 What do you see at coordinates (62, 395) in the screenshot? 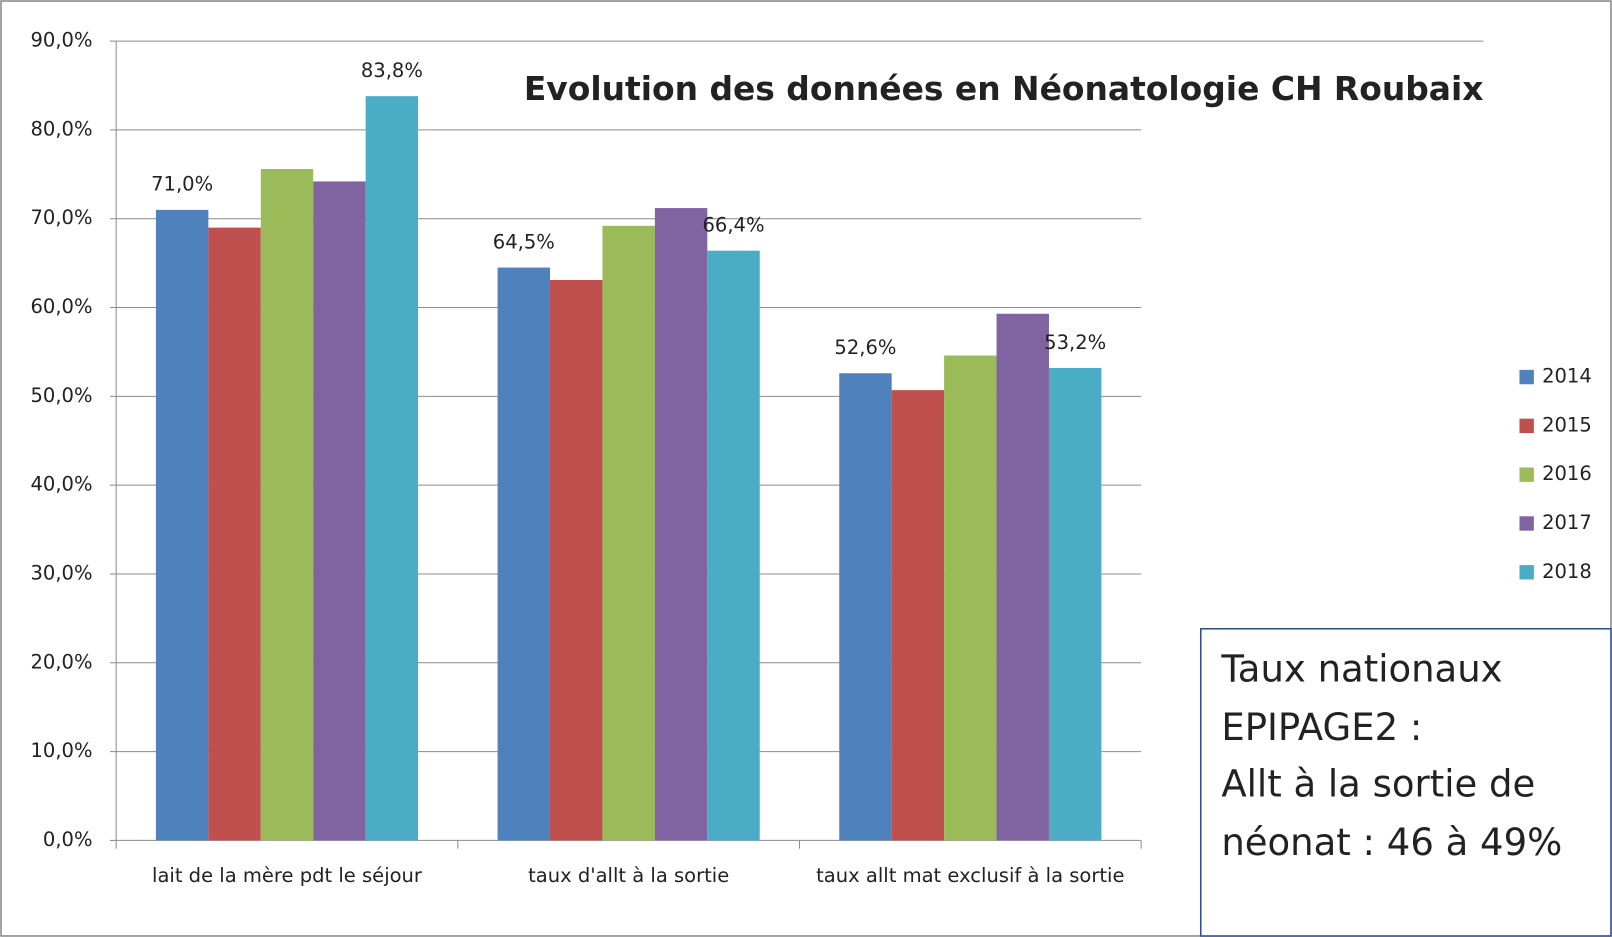
I see `y-tick-label: 50,0%` at bounding box center [62, 395].